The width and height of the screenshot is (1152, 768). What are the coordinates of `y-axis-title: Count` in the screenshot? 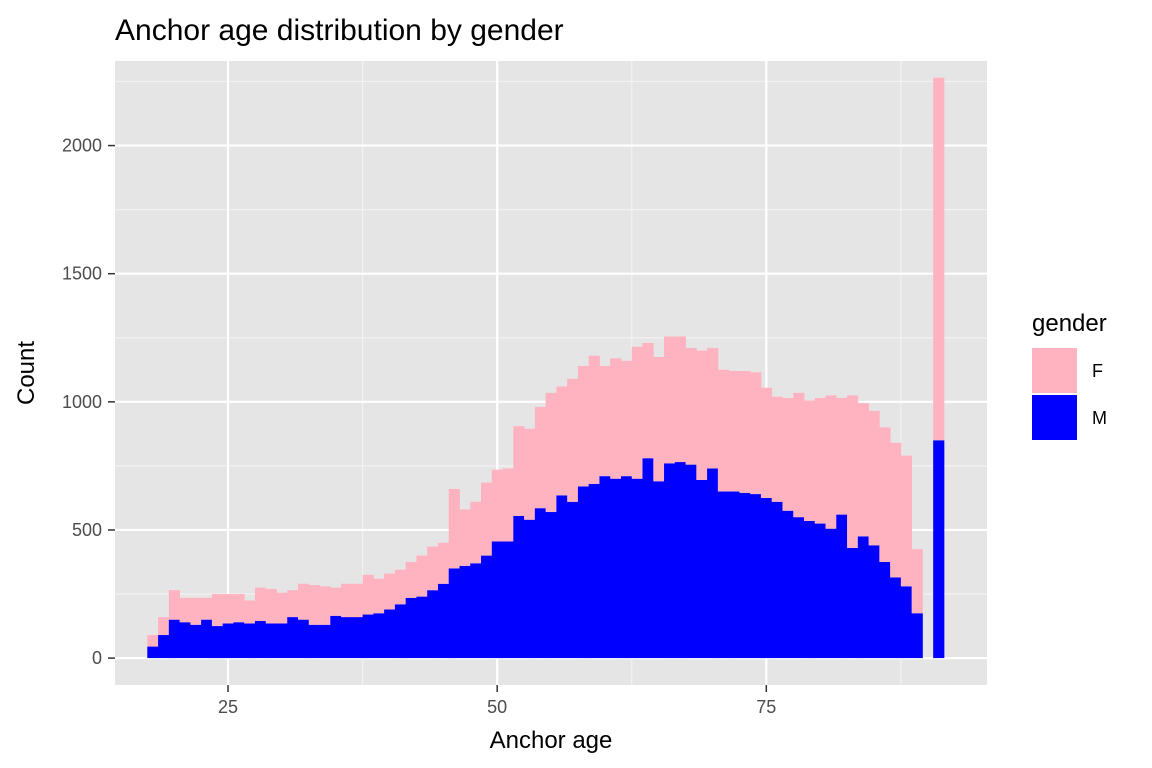 It's located at (26, 373).